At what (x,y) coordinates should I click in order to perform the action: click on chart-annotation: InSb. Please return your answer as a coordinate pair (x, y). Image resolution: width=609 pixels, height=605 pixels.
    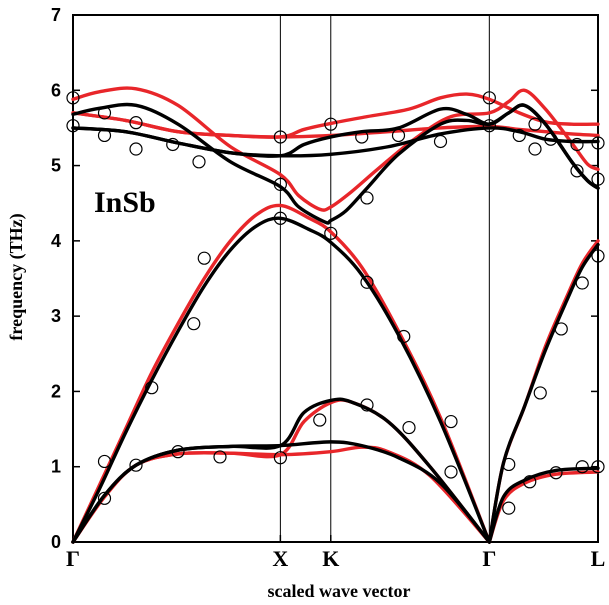
    Looking at the image, I should click on (125, 202).